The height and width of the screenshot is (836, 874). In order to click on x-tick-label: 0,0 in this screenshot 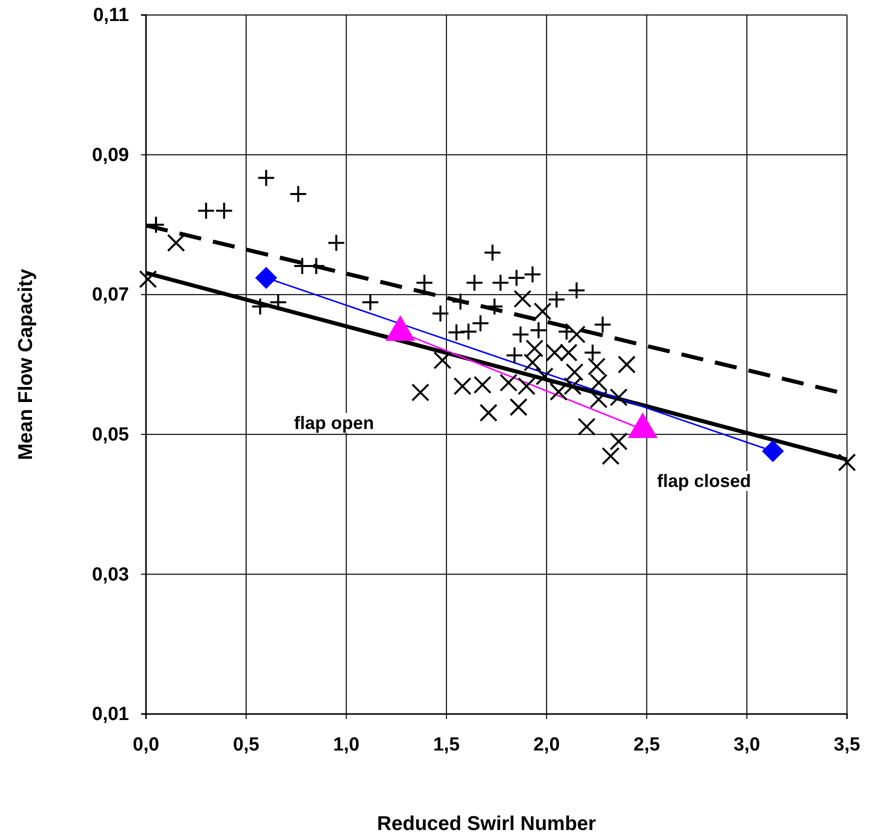, I will do `click(146, 745)`.